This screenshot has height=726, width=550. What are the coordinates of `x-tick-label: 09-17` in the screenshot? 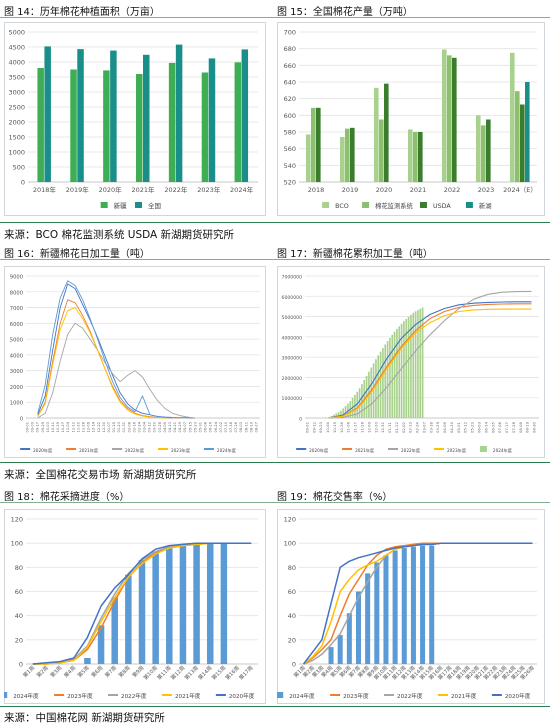 It's located at (38, 427).